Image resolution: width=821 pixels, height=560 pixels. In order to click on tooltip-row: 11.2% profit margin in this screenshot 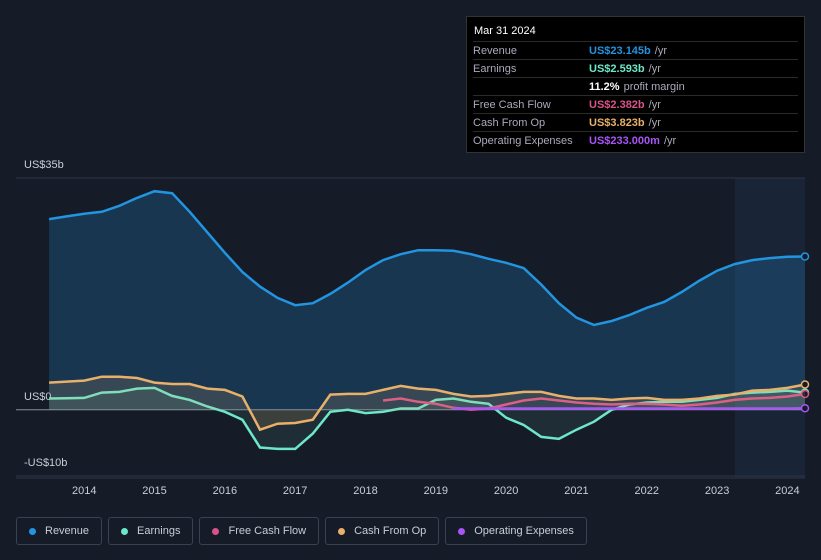, I will do `click(635, 86)`.